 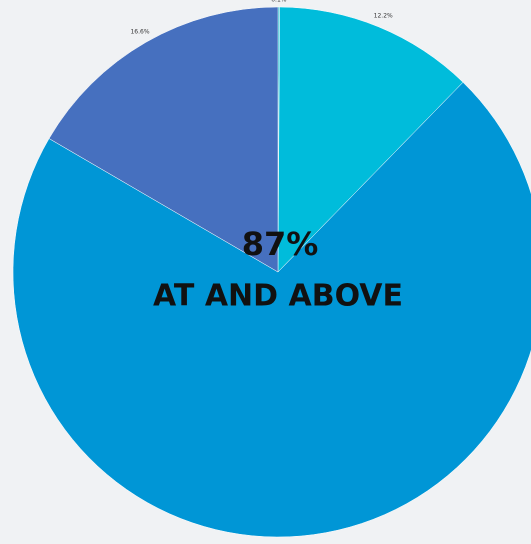 What do you see at coordinates (383, 15) in the screenshot?
I see `data-label: 12.2%` at bounding box center [383, 15].